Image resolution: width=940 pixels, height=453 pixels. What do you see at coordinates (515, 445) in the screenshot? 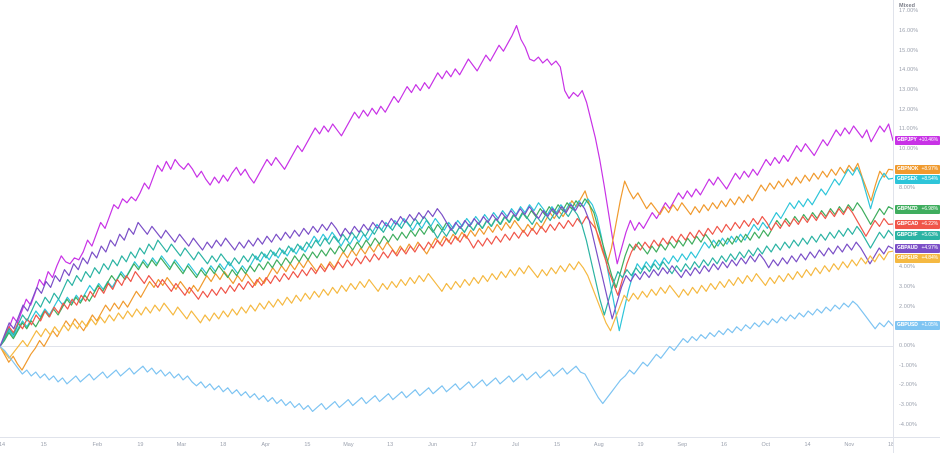
I see `time-tick: Jul` at bounding box center [515, 445].